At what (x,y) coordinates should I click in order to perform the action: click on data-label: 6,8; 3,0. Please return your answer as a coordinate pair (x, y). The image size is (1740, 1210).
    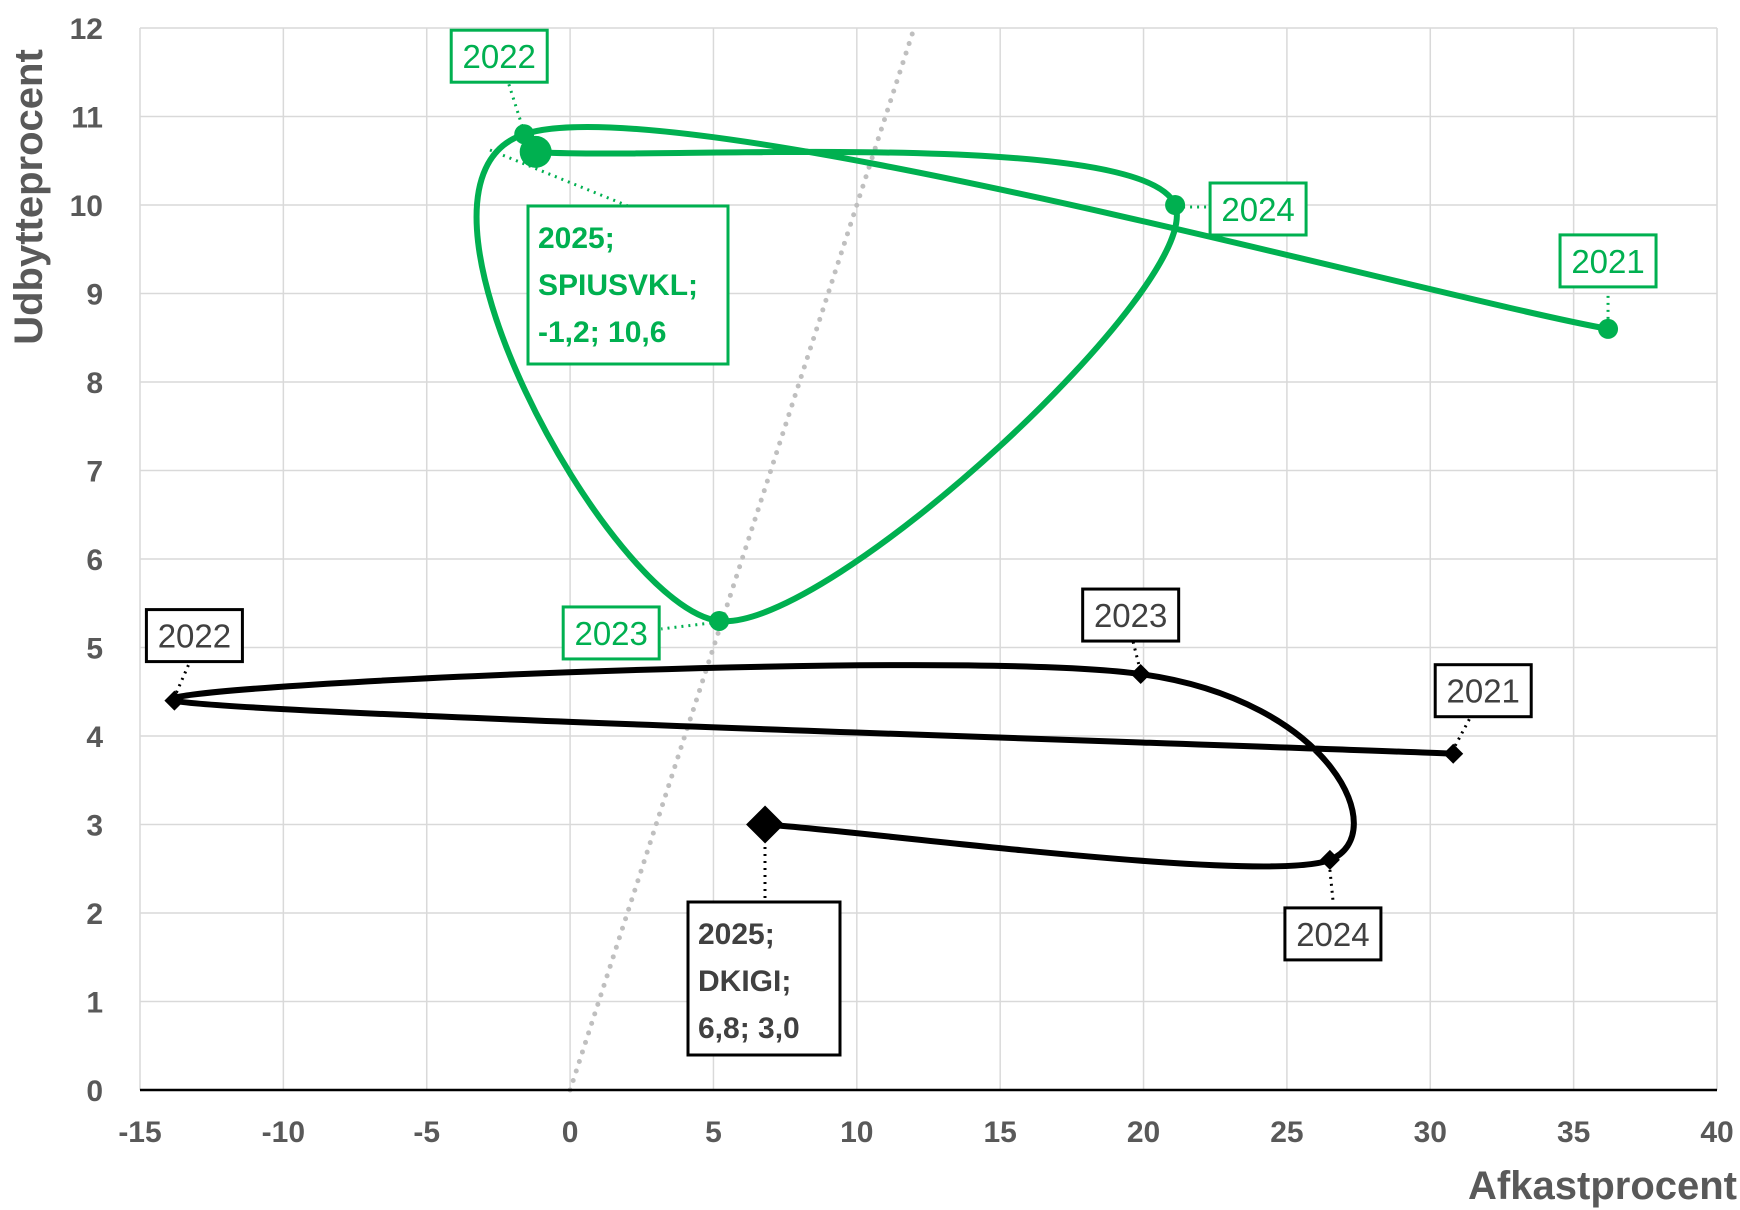
    Looking at the image, I should click on (749, 1028).